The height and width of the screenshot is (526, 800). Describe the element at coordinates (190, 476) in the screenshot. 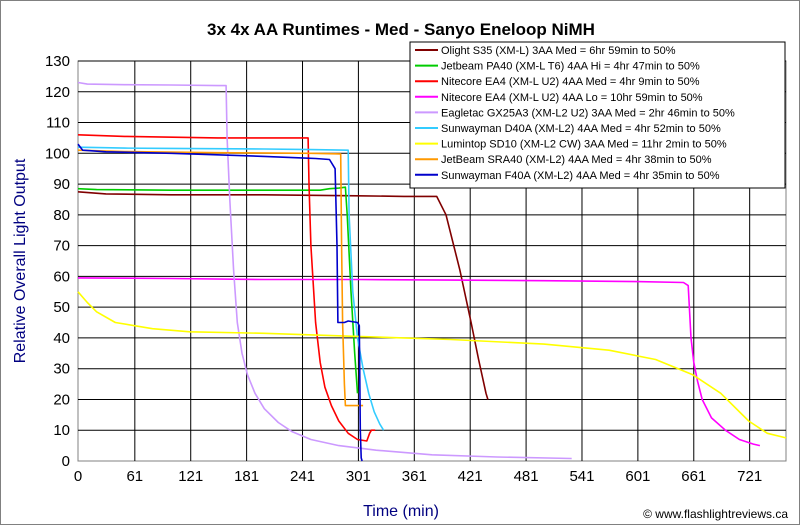

I see `x-tick-label: 121` at that location.